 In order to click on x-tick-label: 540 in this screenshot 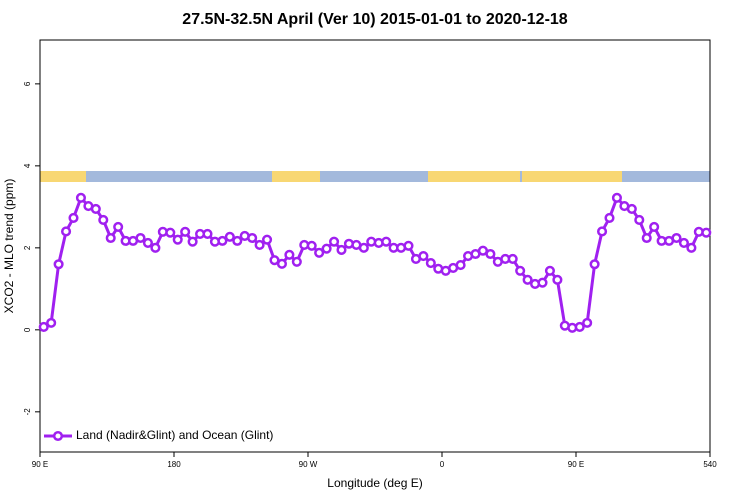, I will do `click(710, 464)`.